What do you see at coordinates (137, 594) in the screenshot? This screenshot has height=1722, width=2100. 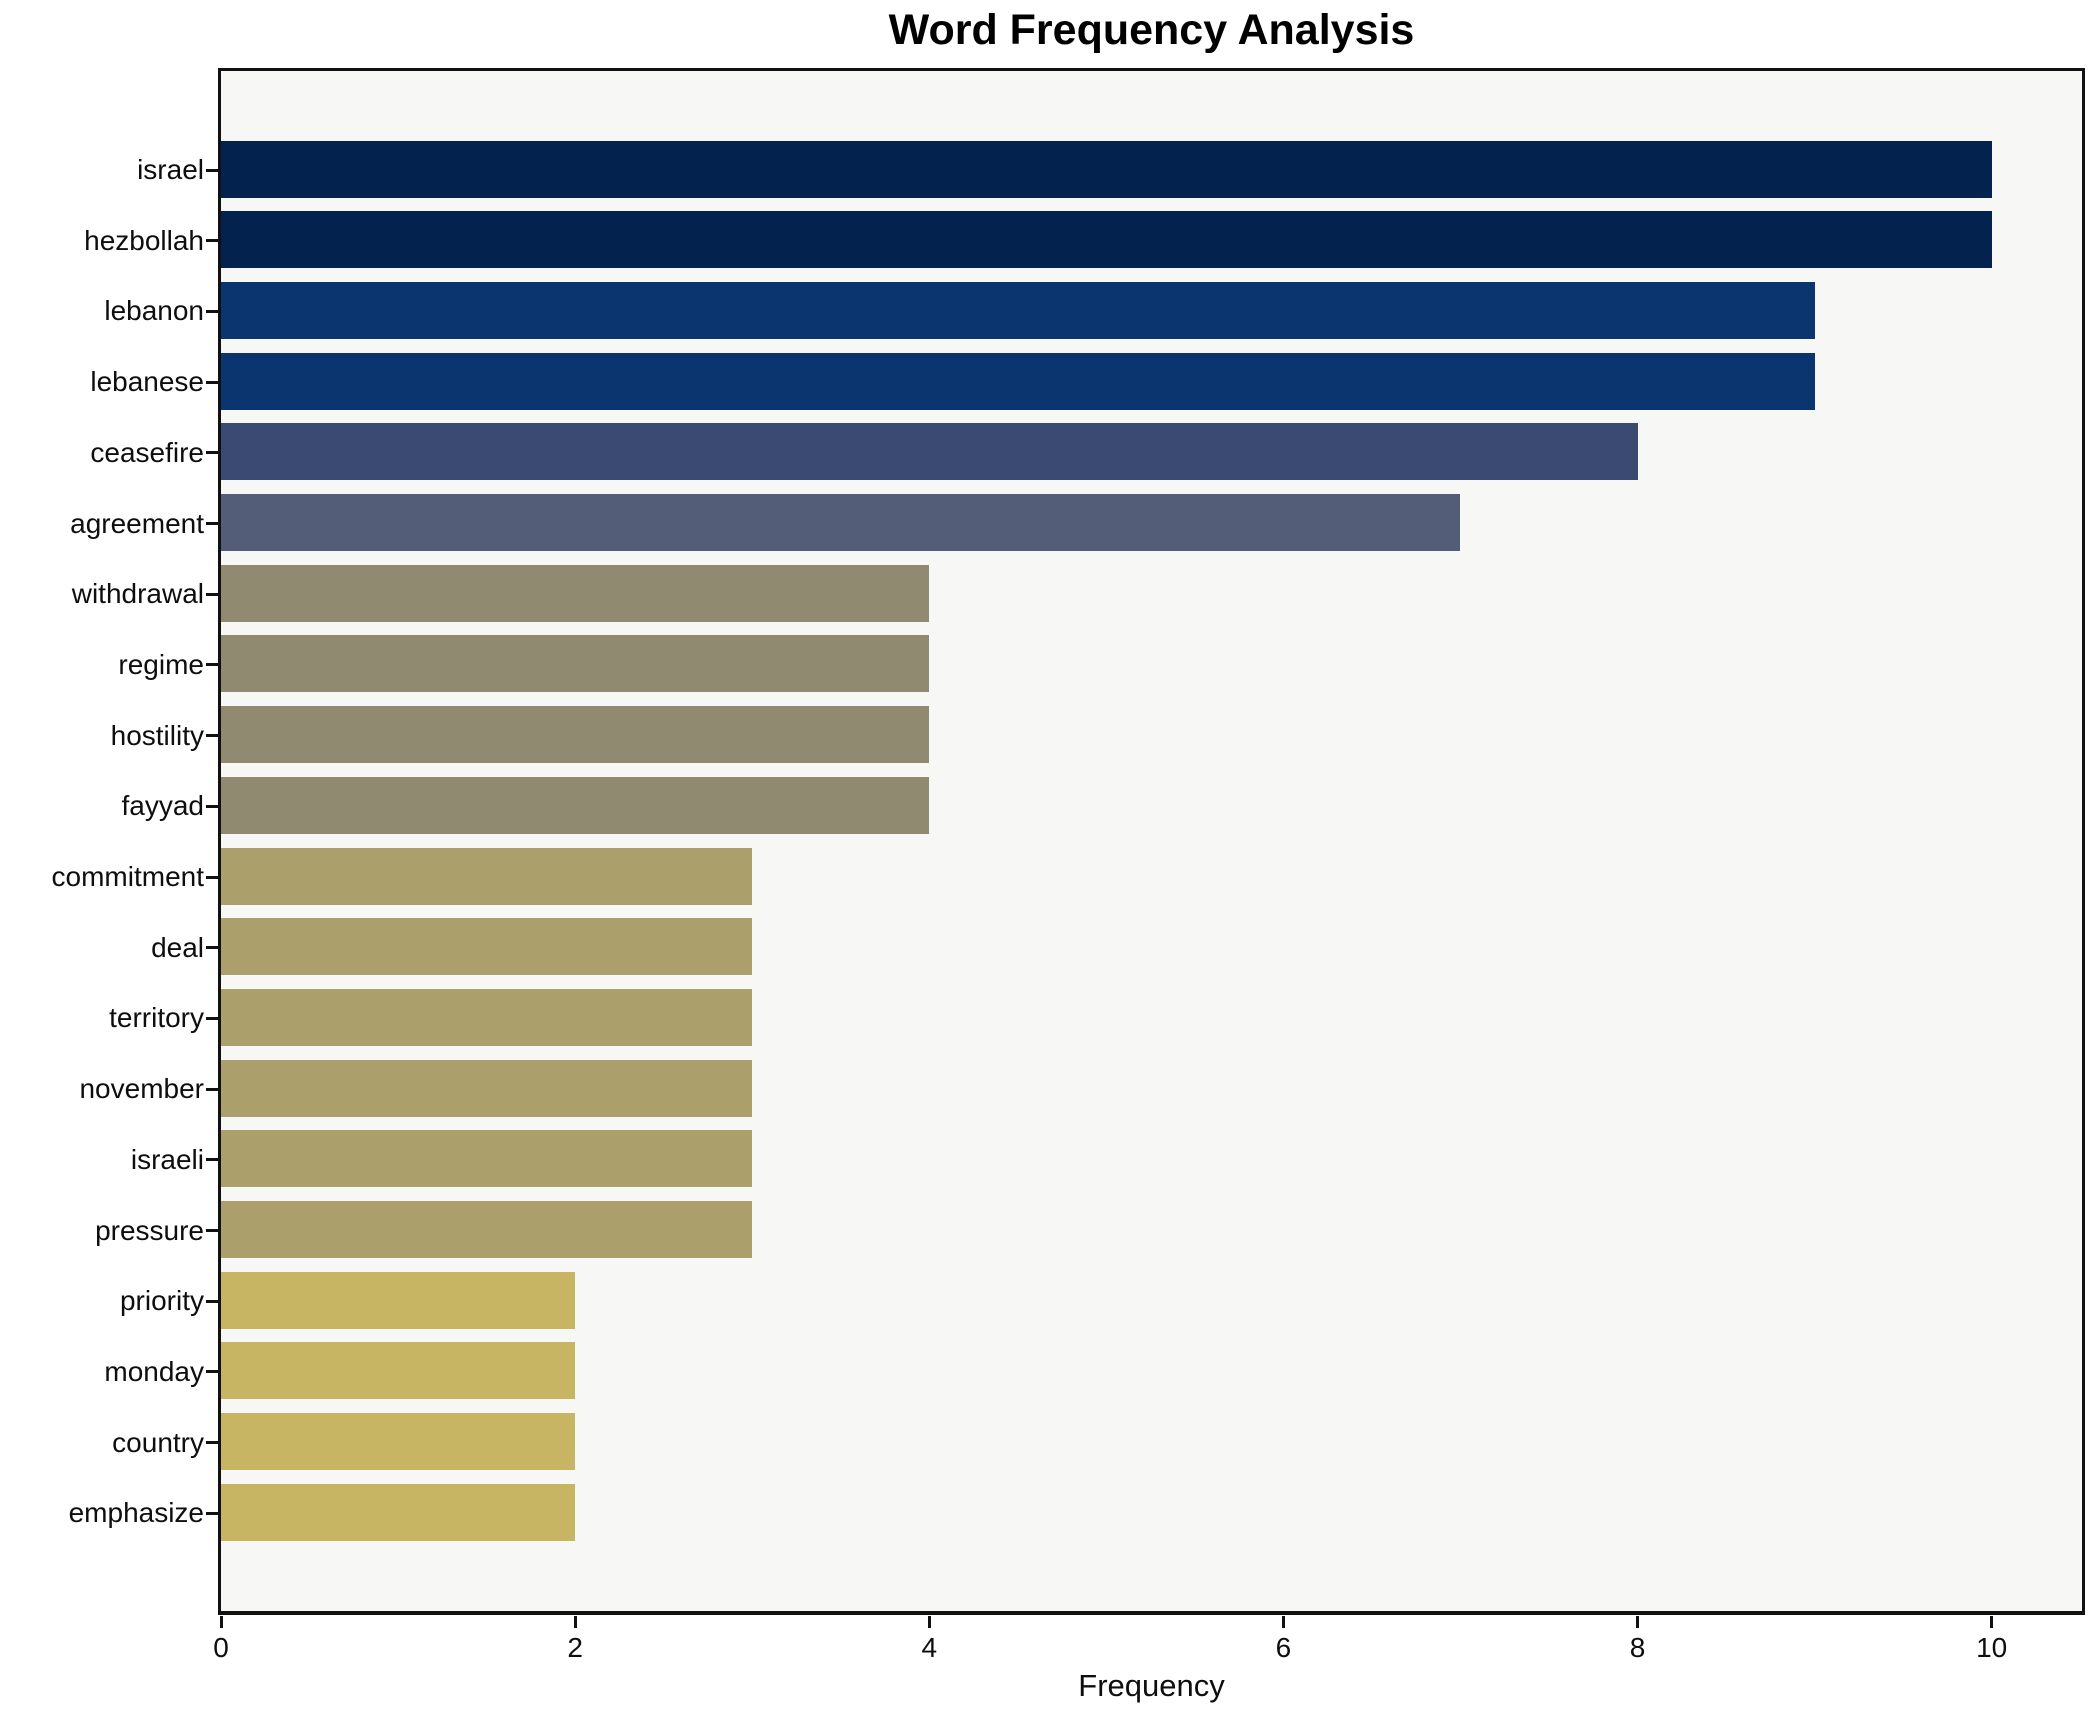 I see `y-tick-label-withdrawal: withdrawal` at bounding box center [137, 594].